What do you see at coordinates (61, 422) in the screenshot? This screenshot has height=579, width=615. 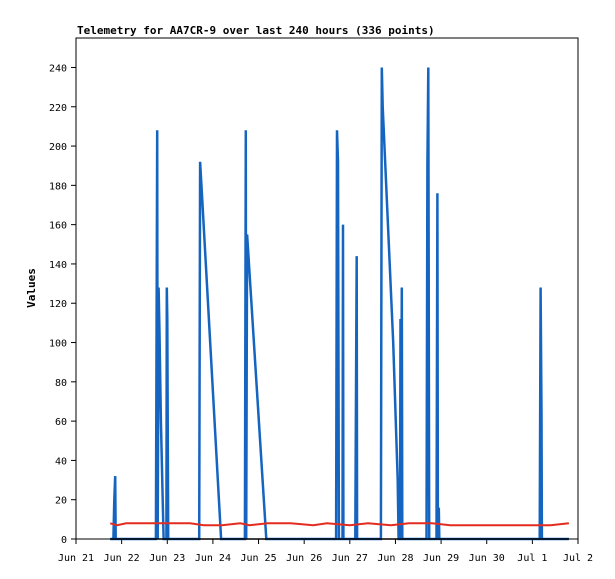 I see `y-tick-label: 60` at bounding box center [61, 422].